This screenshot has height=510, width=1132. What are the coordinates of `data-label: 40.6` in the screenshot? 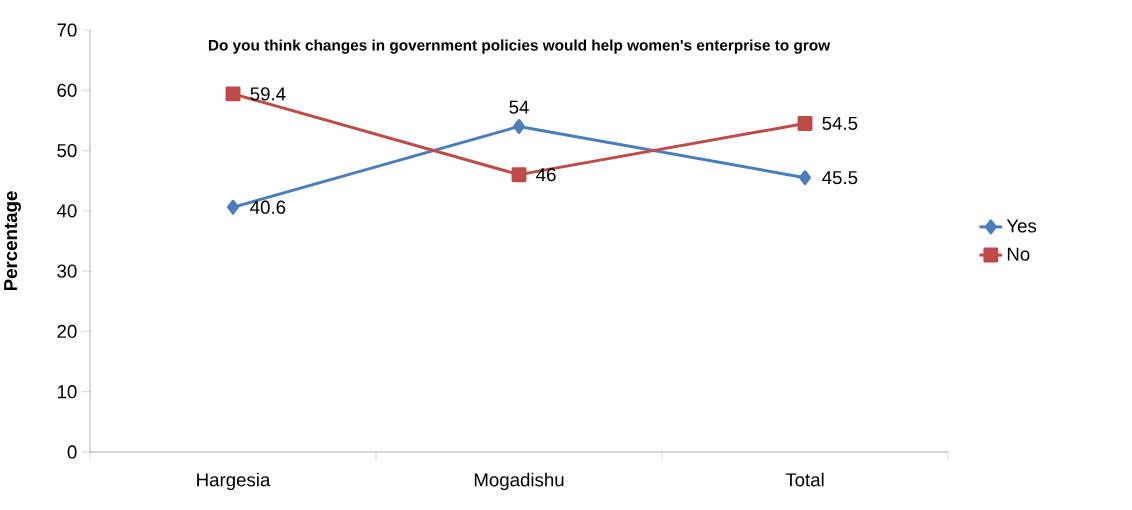 It's located at (268, 207).